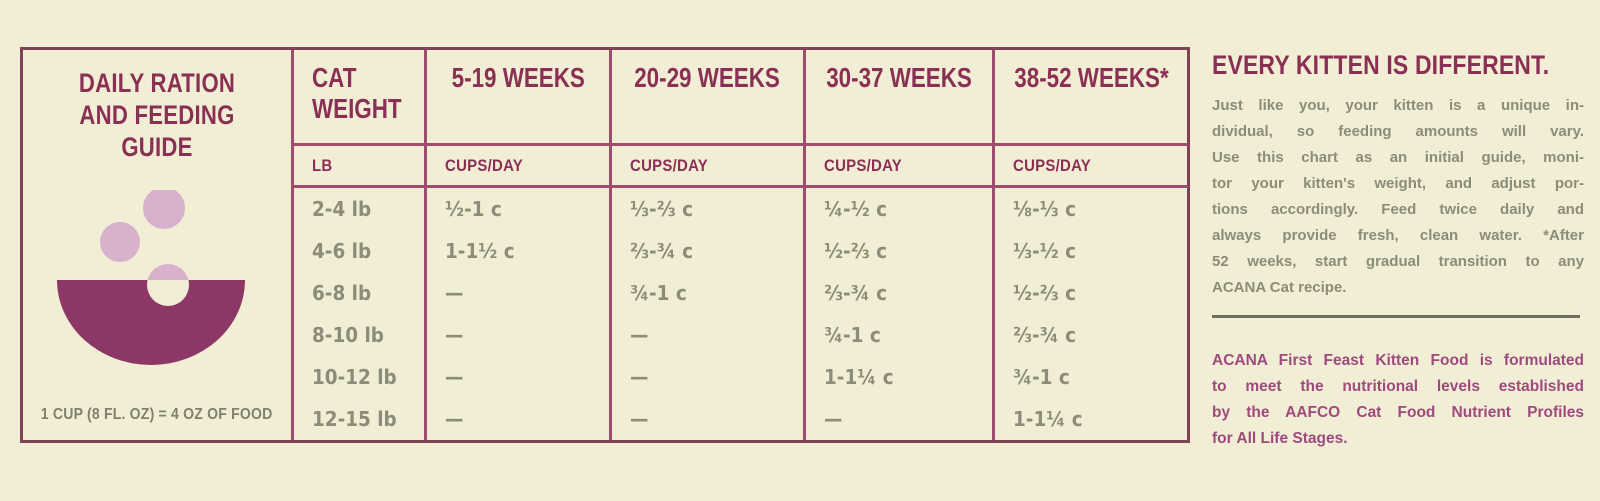 Image resolution: width=1600 pixels, height=501 pixels. What do you see at coordinates (360, 293) in the screenshot?
I see `weight-cell: 6-8 lb` at bounding box center [360, 293].